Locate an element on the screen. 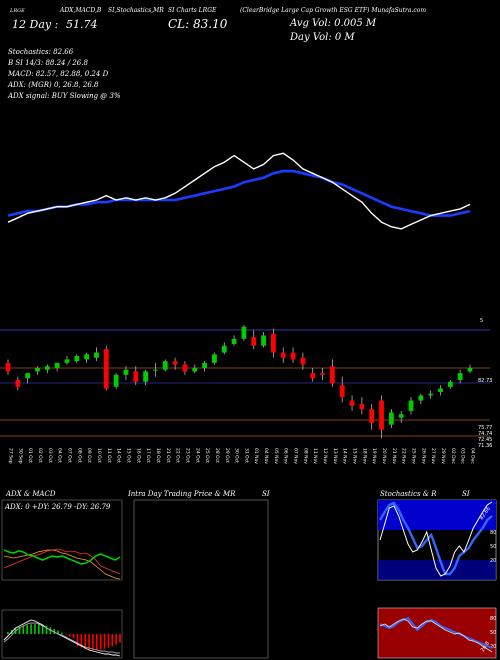 The width and height of the screenshot is (500, 660). adx-readout: ADX: (MGR) 0, 26.8, 26.8 is located at coordinates (53, 85).